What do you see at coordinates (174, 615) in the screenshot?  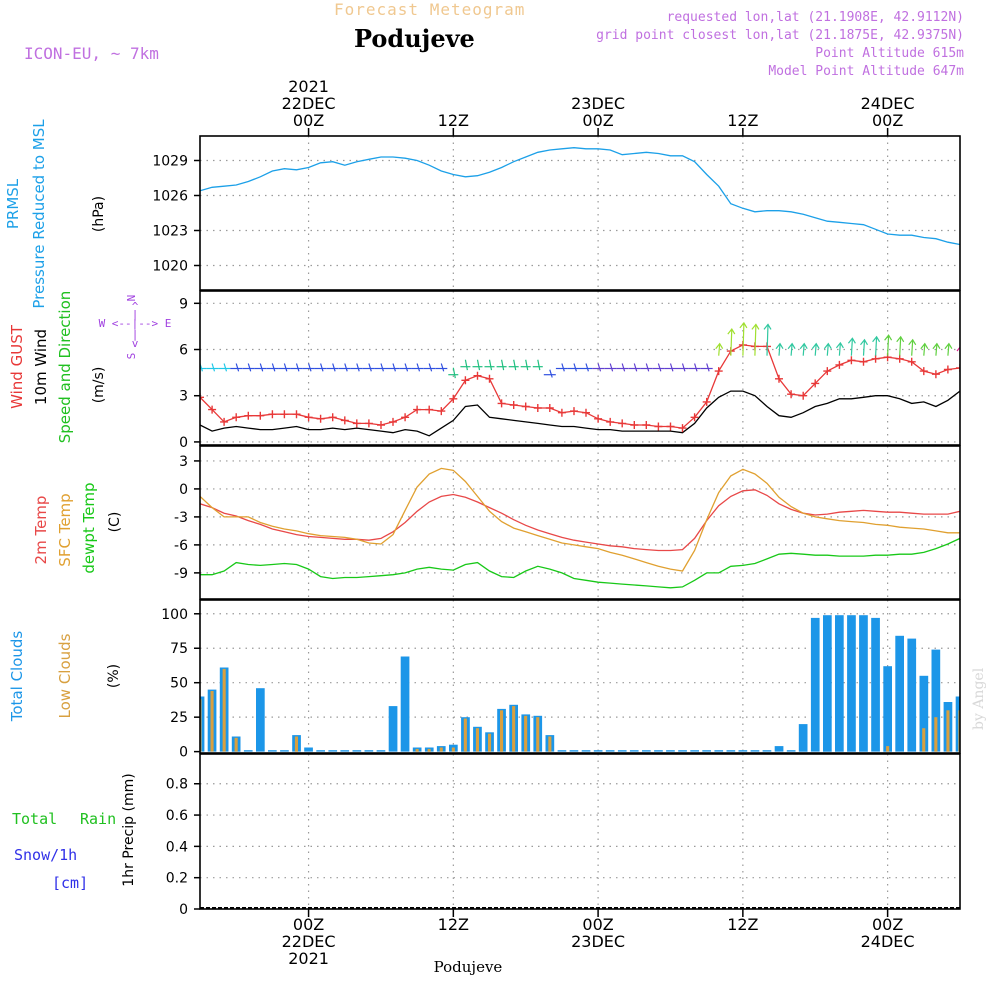 I see `y-tick-label: 100` at bounding box center [174, 615].